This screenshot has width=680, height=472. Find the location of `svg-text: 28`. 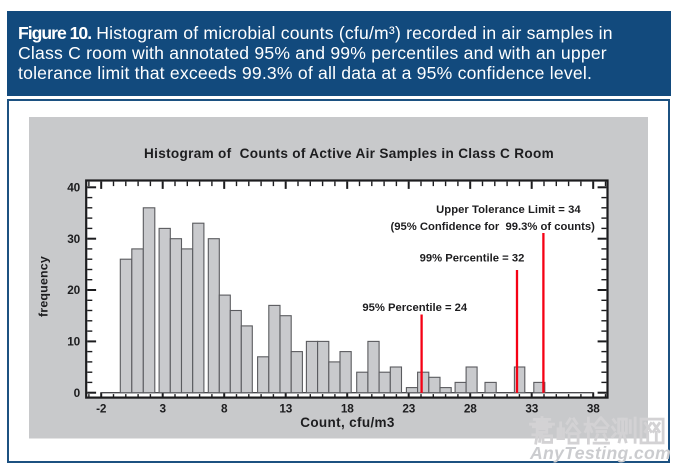

svg-text: 28 is located at coordinates (470, 409).